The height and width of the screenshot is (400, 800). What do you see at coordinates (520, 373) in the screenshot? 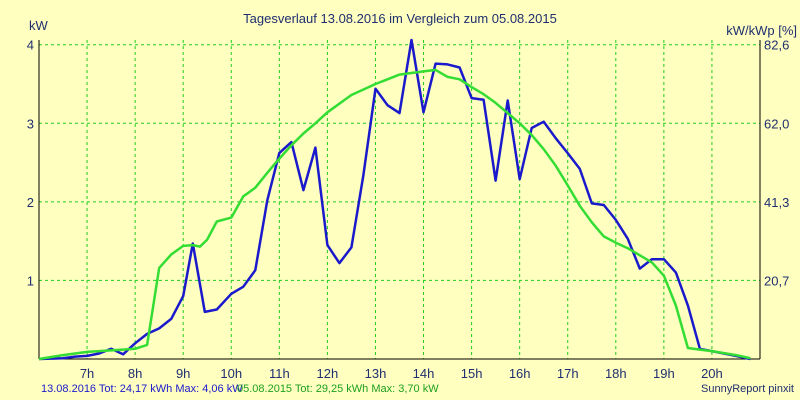
I see `x-tick-label: 16h` at bounding box center [520, 373].